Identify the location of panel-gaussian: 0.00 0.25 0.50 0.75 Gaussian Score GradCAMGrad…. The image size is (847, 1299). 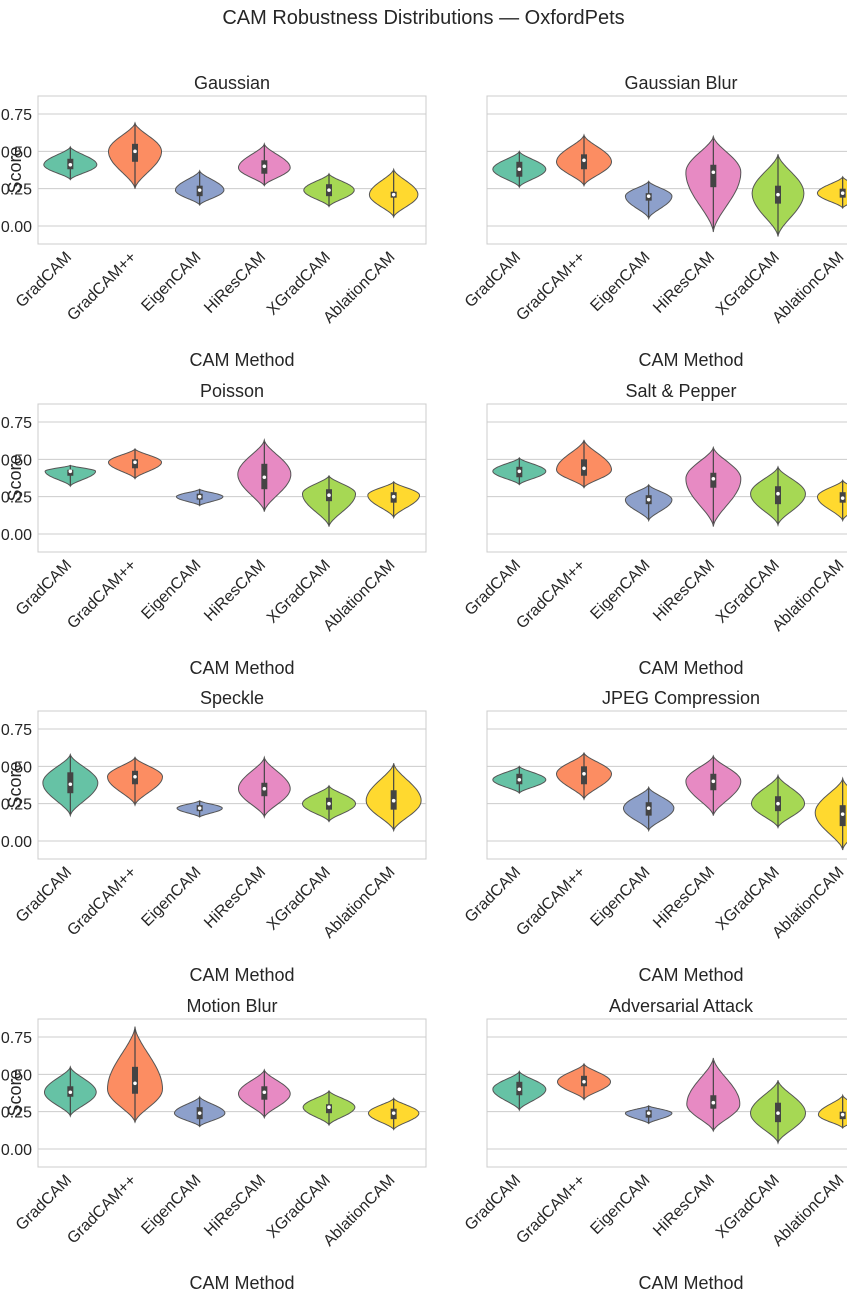
(214, 221).